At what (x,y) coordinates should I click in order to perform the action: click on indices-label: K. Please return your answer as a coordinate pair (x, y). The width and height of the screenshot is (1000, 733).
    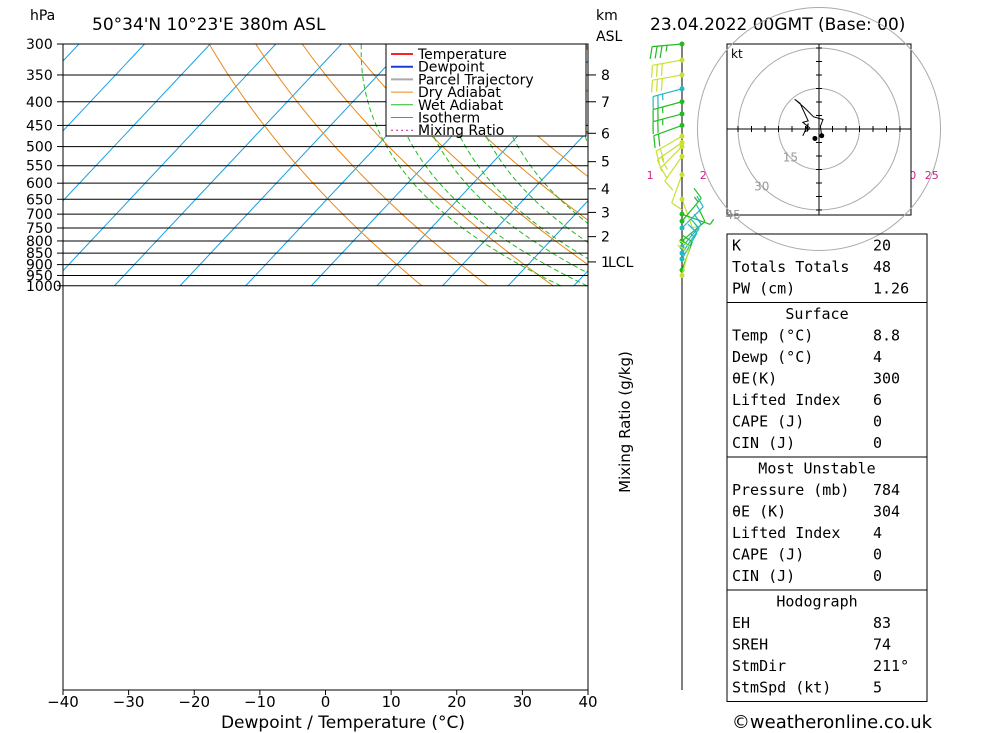
    Looking at the image, I should click on (736, 246).